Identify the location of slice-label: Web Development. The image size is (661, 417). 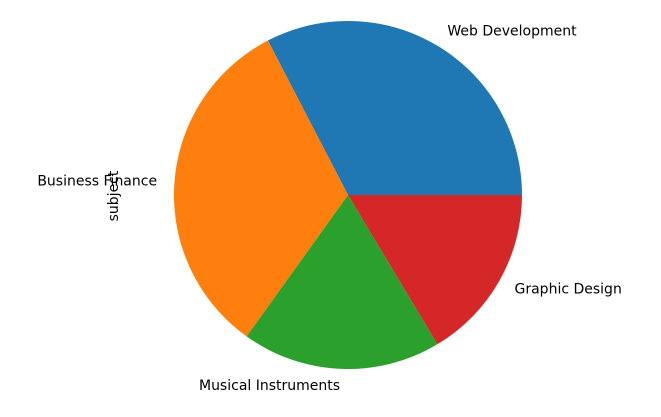
(512, 31).